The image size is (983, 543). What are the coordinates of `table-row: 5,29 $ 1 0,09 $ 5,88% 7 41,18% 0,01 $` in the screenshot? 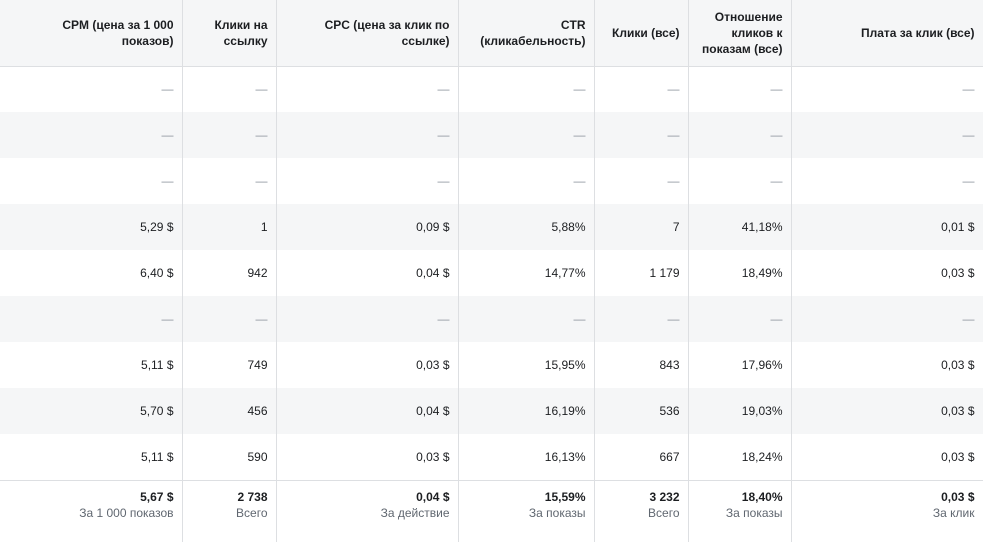 It's located at (491, 227).